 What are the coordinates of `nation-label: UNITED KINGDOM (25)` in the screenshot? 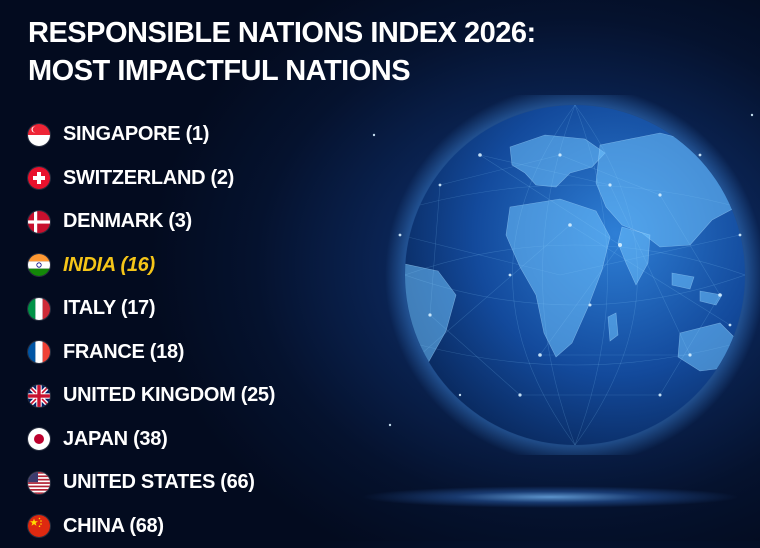 It's located at (169, 395).